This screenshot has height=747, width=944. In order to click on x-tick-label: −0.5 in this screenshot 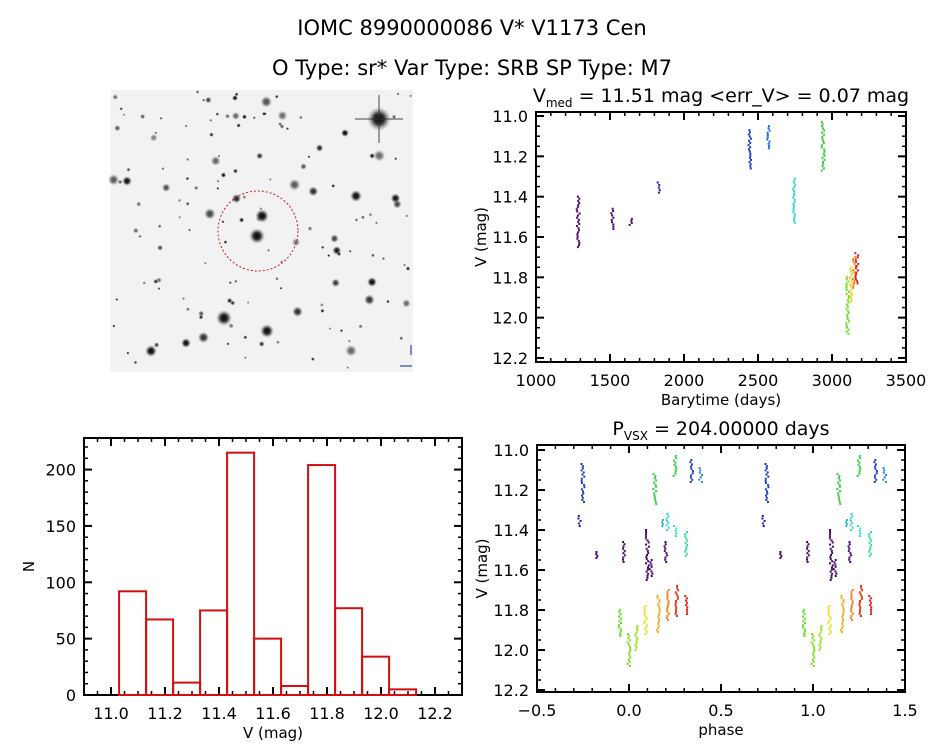, I will do `click(537, 710)`.